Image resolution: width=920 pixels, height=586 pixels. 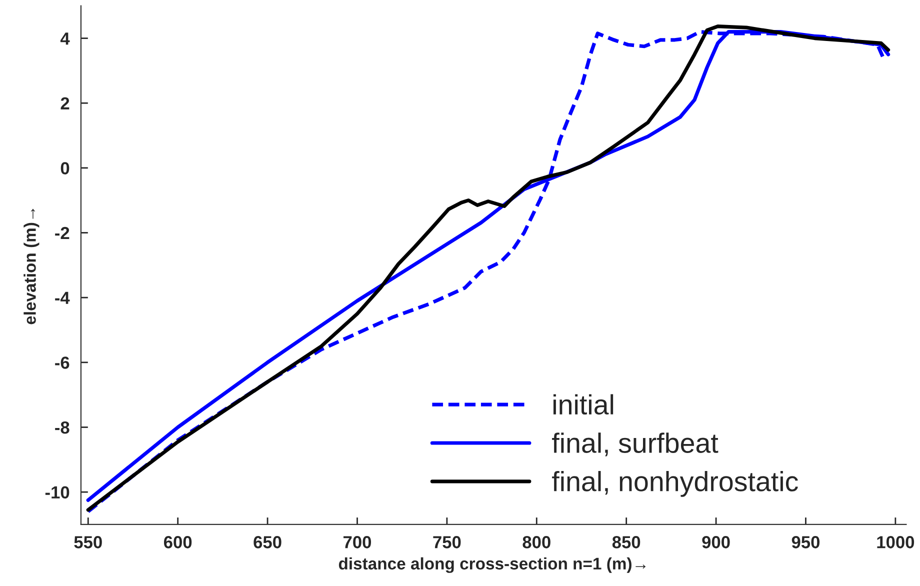 What do you see at coordinates (62, 298) in the screenshot?
I see `y-tick-label: -4` at bounding box center [62, 298].